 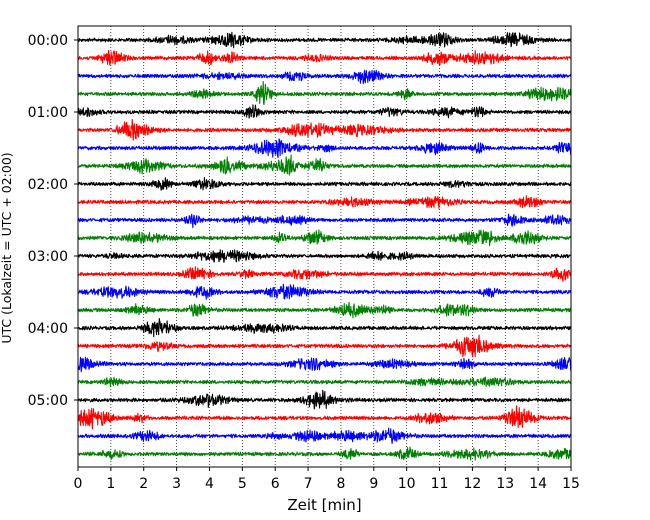 What do you see at coordinates (407, 484) in the screenshot?
I see `x-tick-label-10: 10` at bounding box center [407, 484].